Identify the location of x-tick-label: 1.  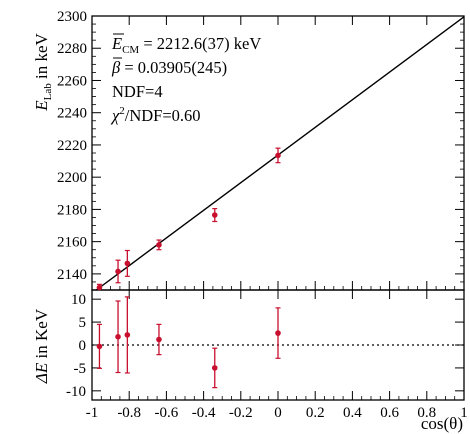
(464, 413).